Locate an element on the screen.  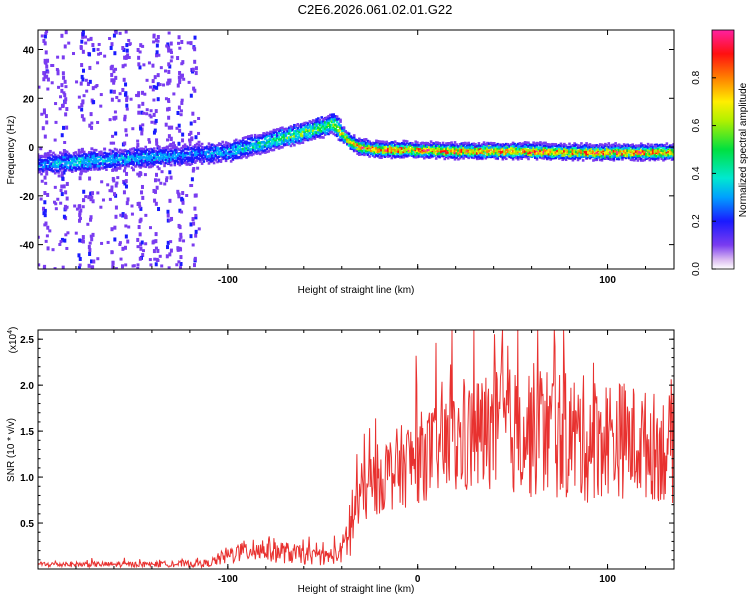
y-tick-label: 20 is located at coordinates (29, 99).